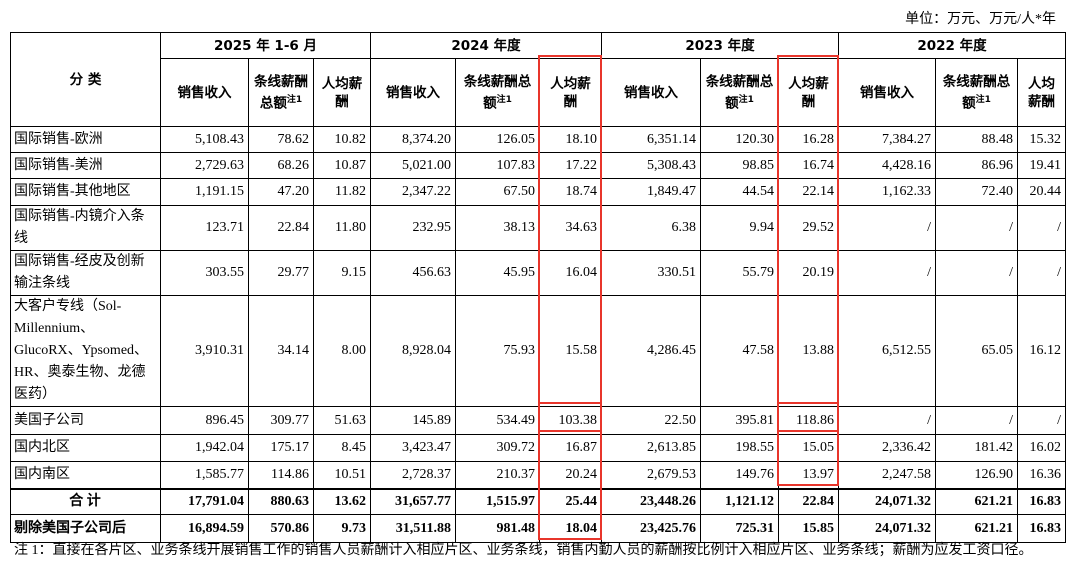  What do you see at coordinates (887, 475) in the screenshot?
I see `value-cell: 2,247.58` at bounding box center [887, 475].